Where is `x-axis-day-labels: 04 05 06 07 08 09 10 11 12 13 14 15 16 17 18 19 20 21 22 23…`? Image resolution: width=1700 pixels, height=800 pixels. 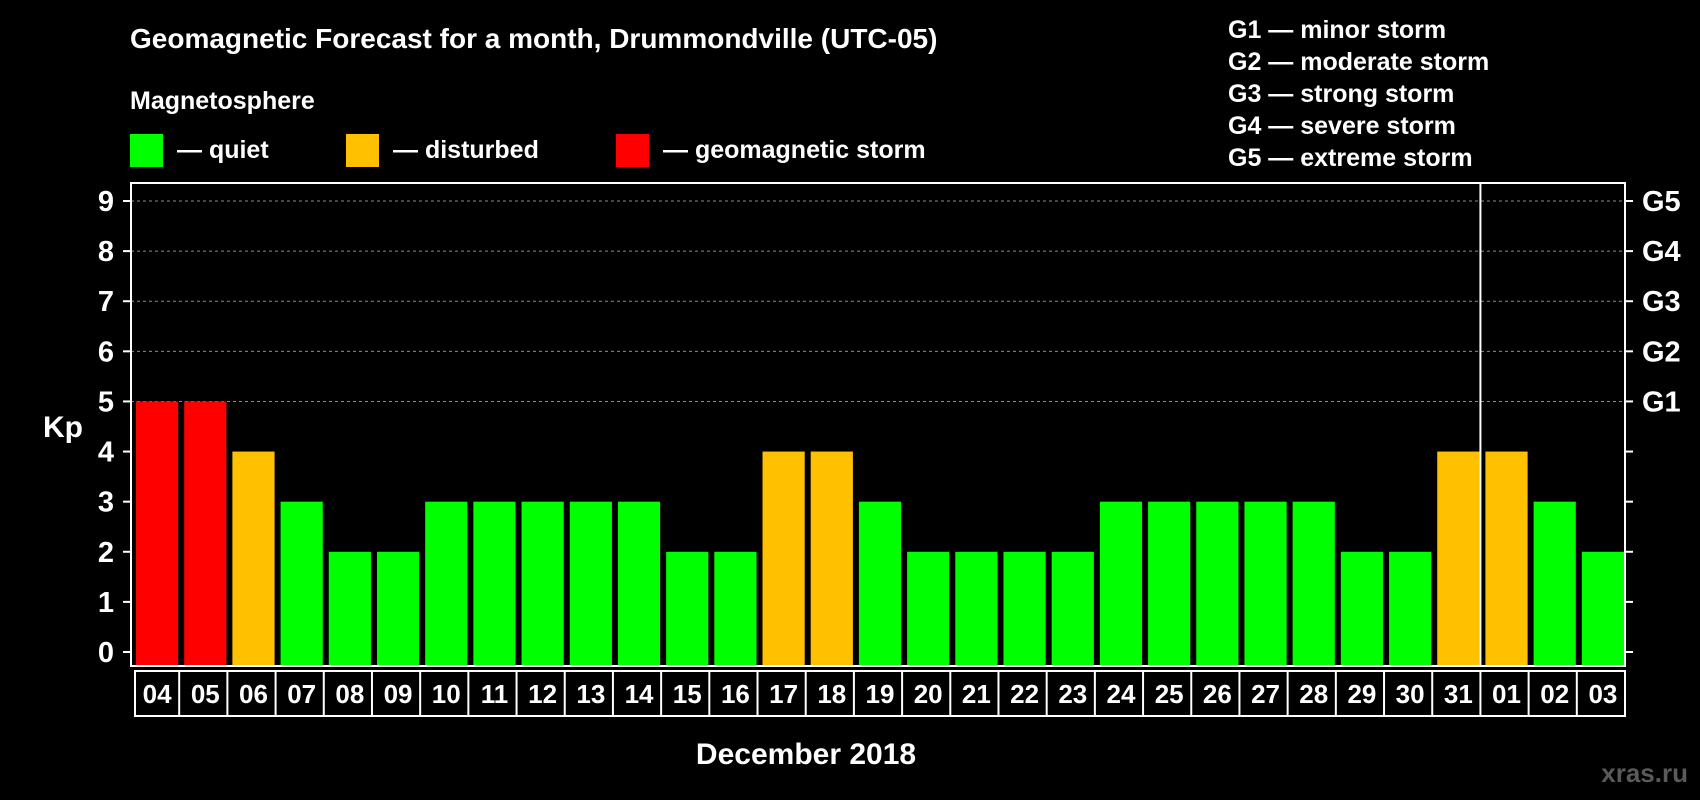
x-axis-day-labels: 04 05 06 07 08 09 10 11 12 13 14 15 16 17 18 19 20 21 22 23… is located at coordinates (880, 693).